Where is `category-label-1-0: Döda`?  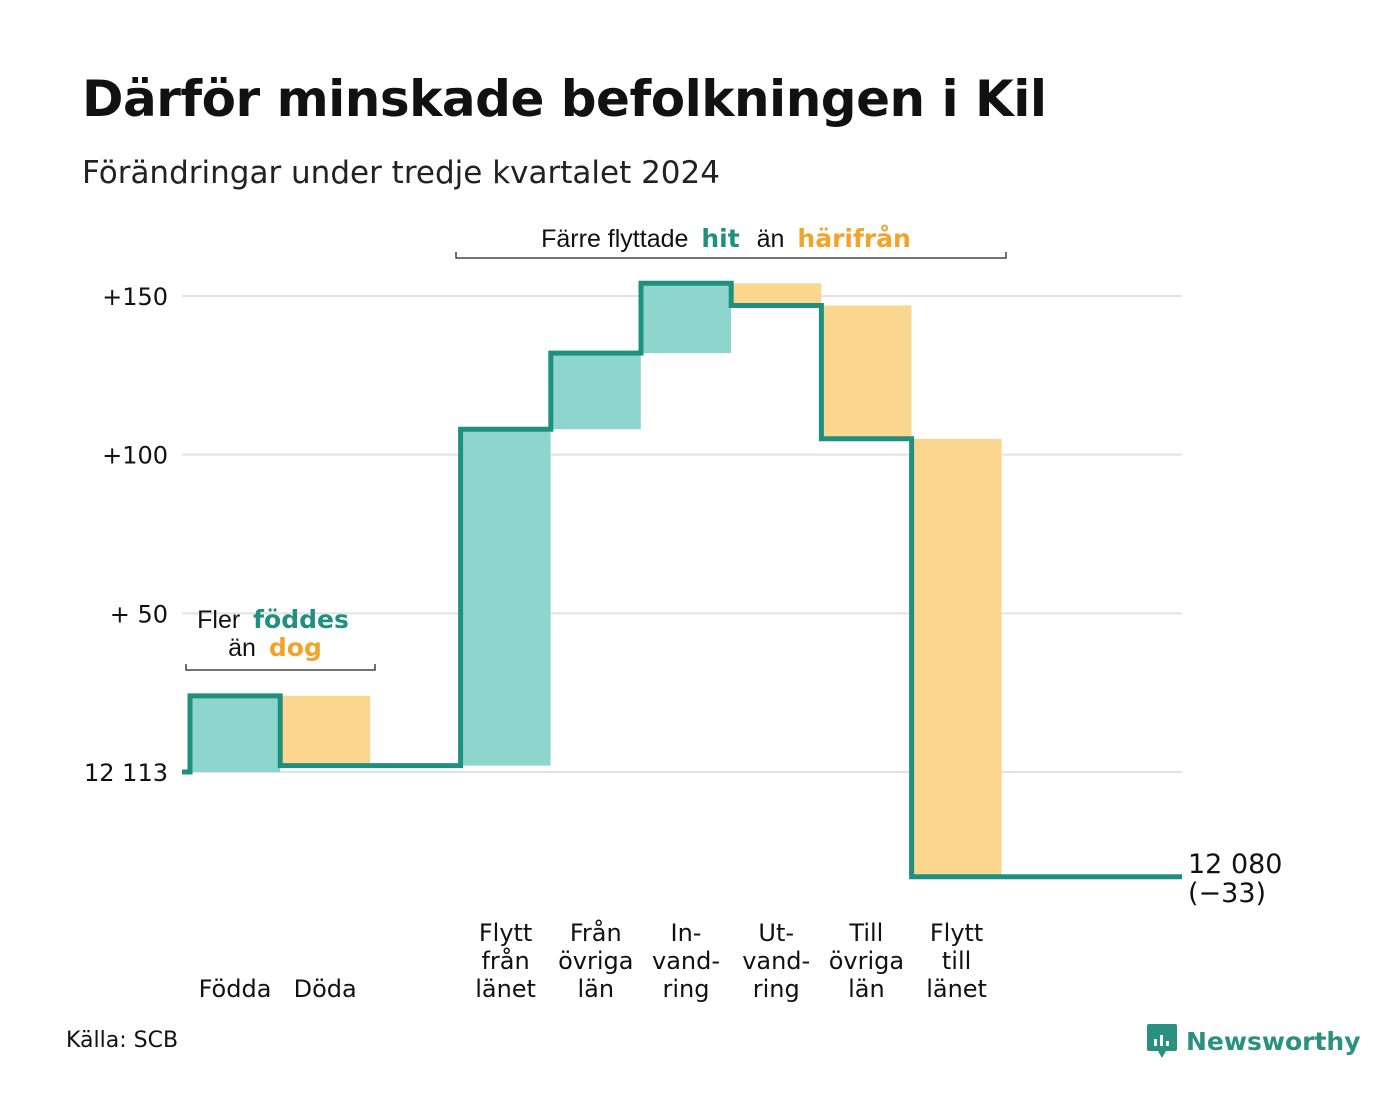
category-label-1-0: Döda is located at coordinates (325, 989).